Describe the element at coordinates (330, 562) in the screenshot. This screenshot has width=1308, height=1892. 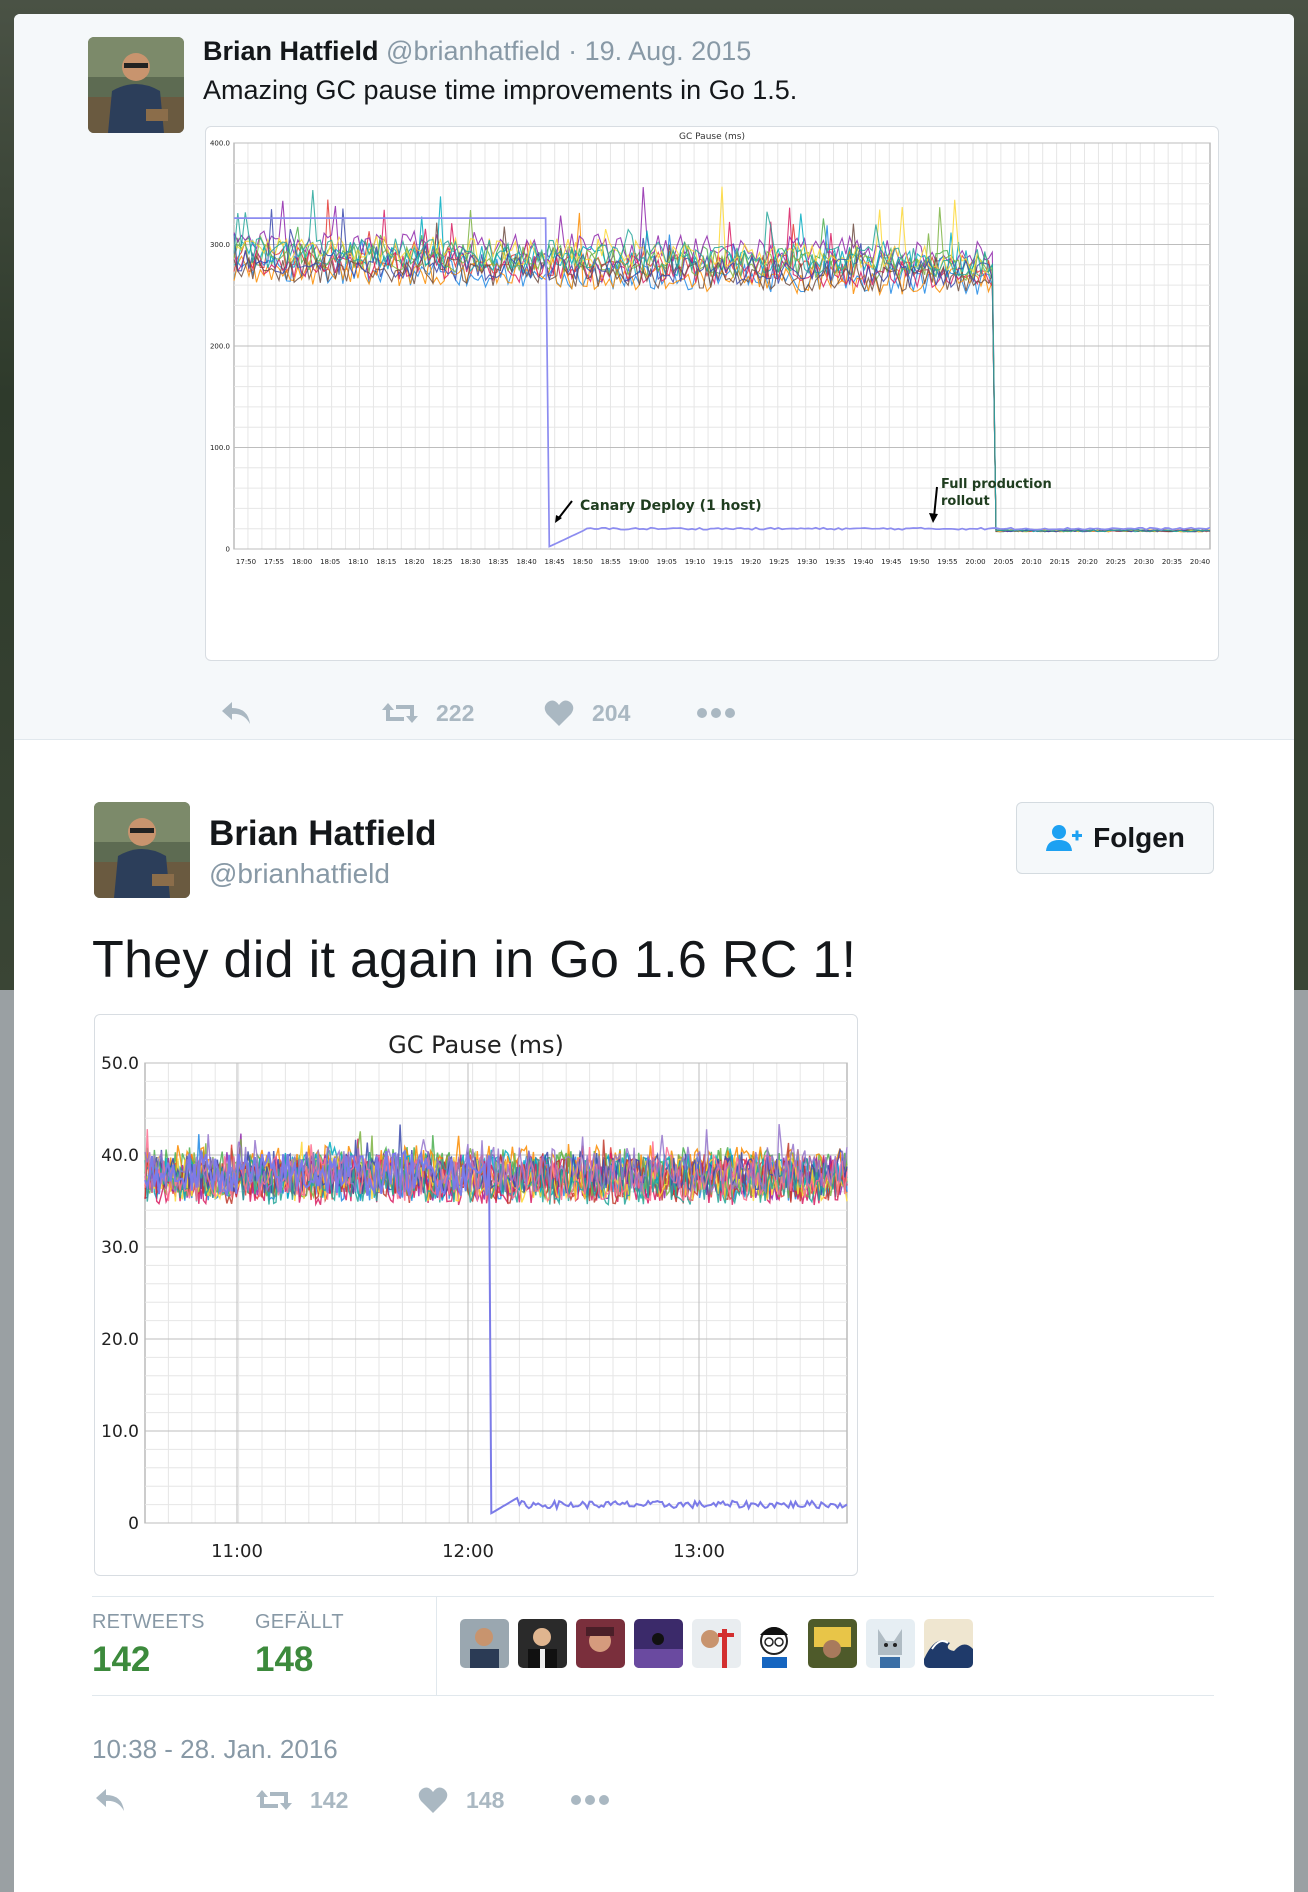
I see `x-tick-label: 18:05` at that location.